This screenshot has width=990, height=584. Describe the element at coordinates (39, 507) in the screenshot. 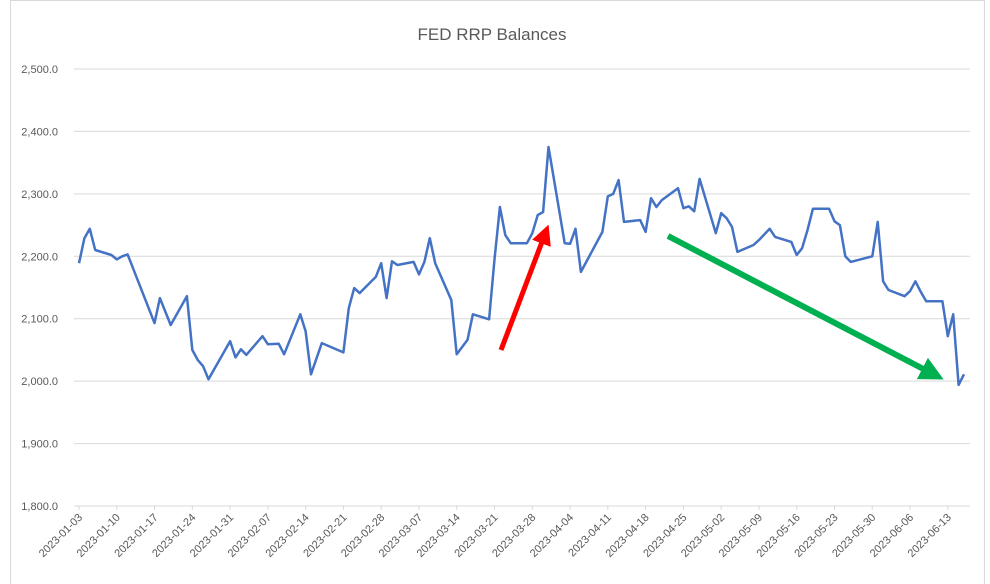

I see `y-tick-label: 1,800.0` at that location.